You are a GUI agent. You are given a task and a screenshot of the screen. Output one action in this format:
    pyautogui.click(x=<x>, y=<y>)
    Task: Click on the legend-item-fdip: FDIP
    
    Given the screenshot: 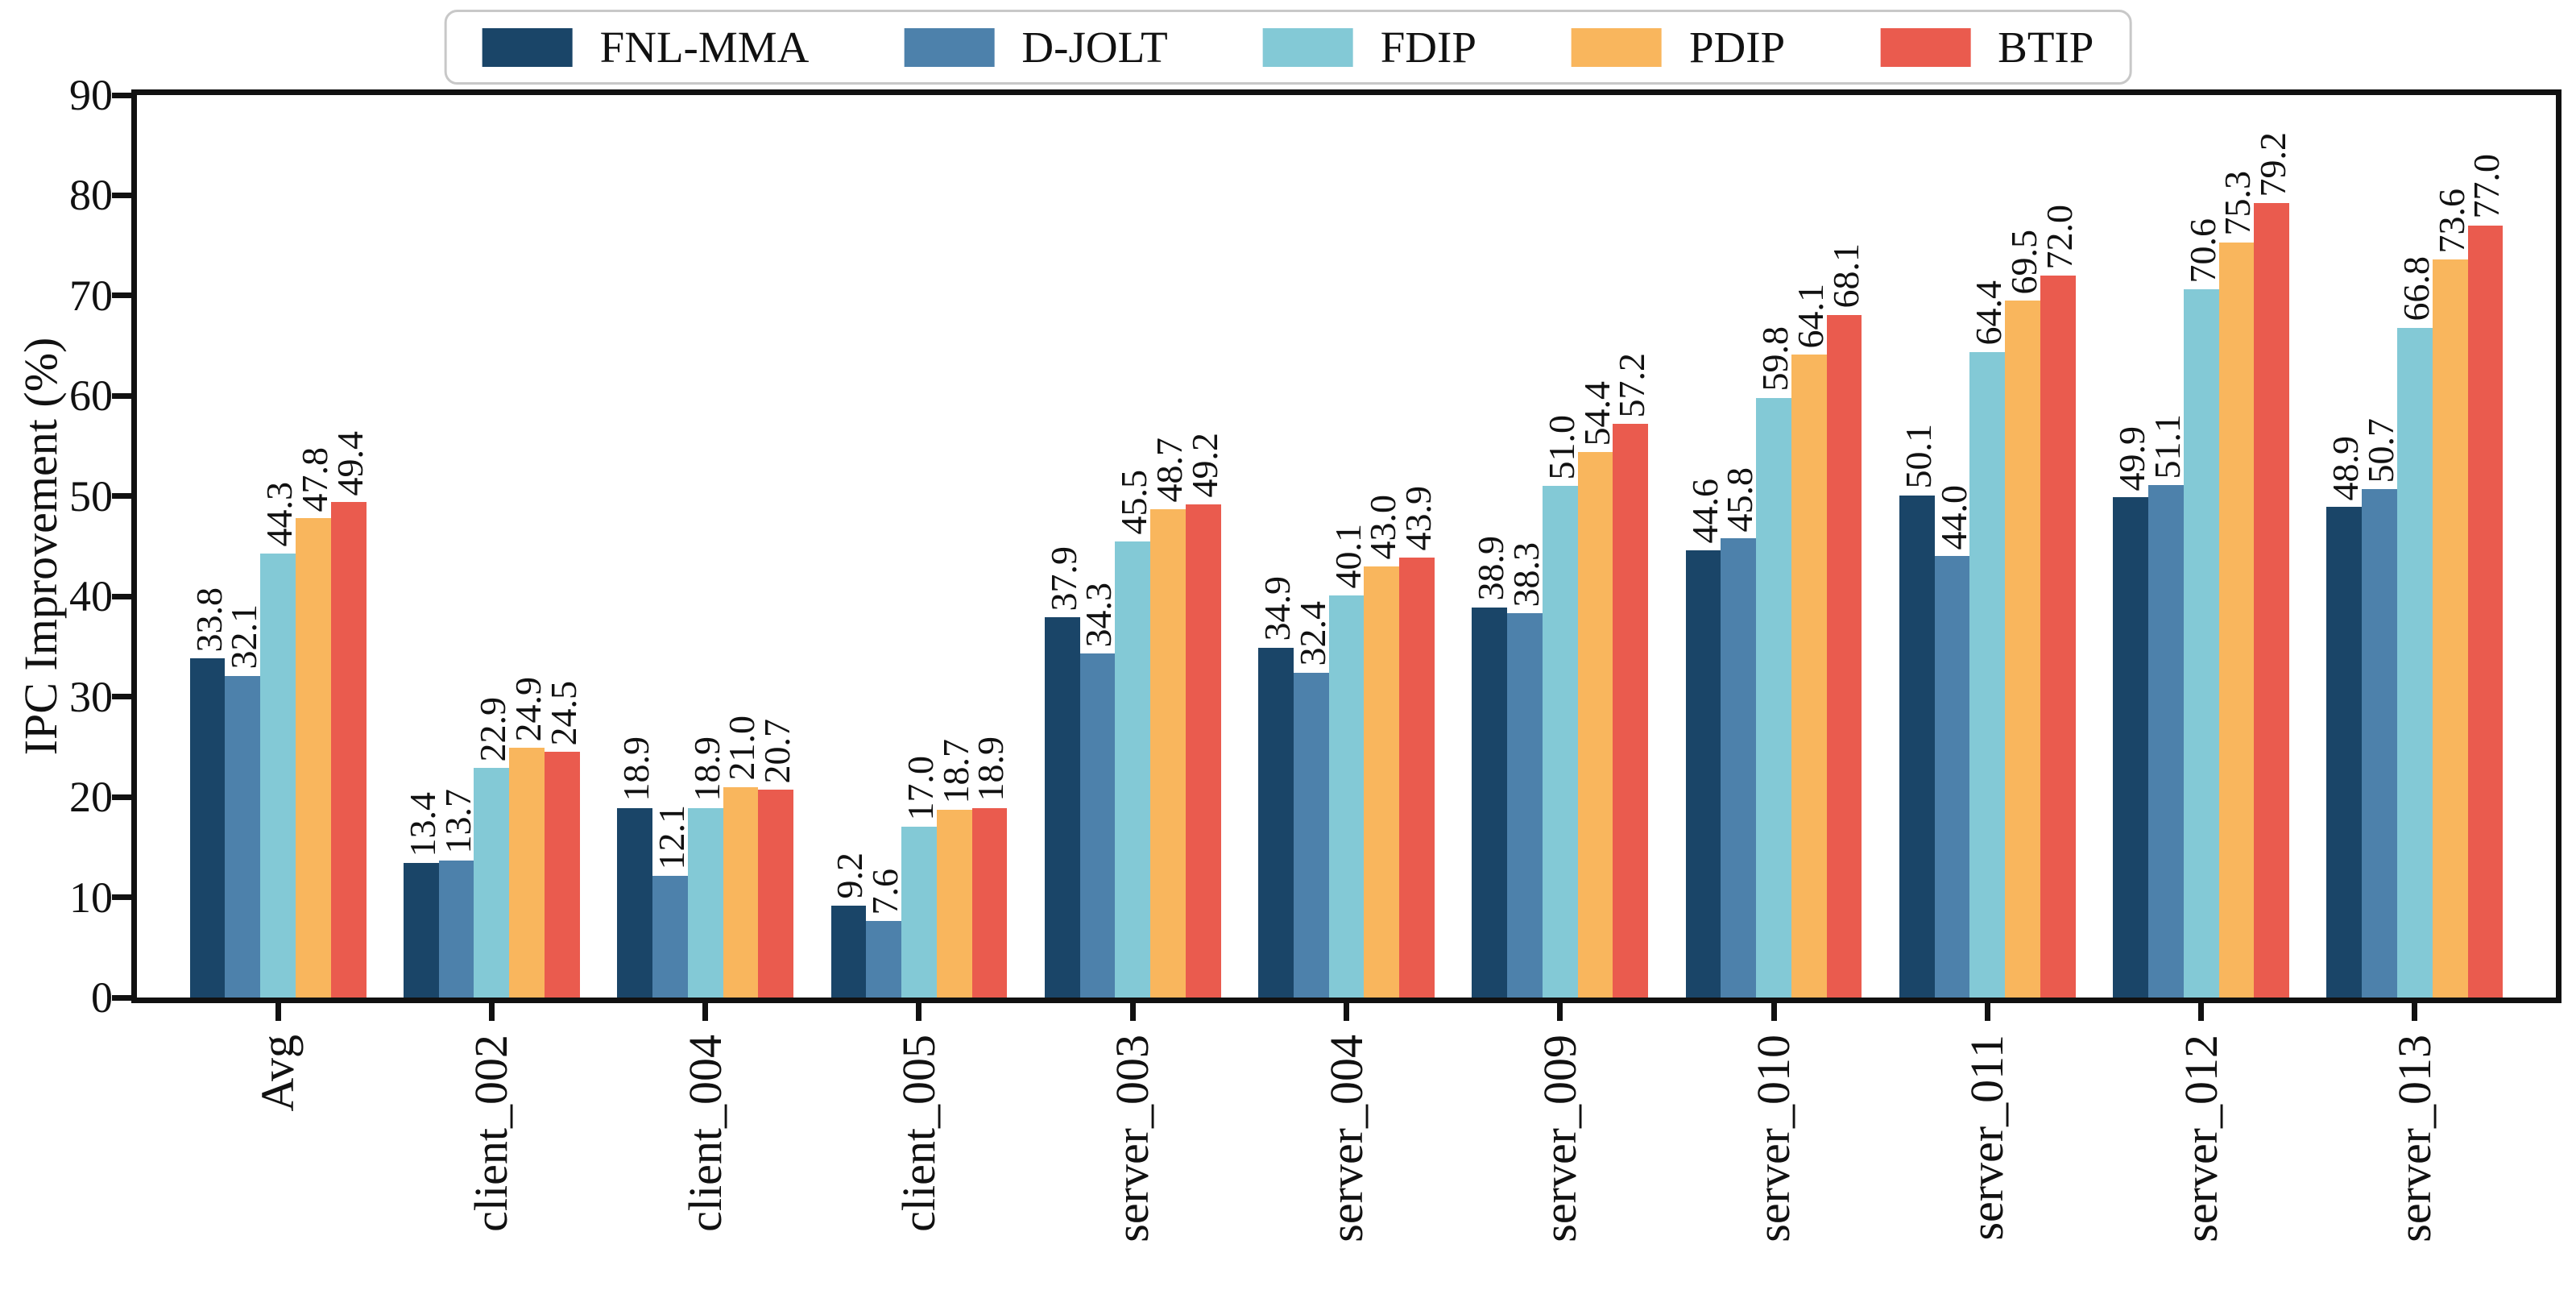 What is the action you would take?
    pyautogui.click(x=1369, y=47)
    